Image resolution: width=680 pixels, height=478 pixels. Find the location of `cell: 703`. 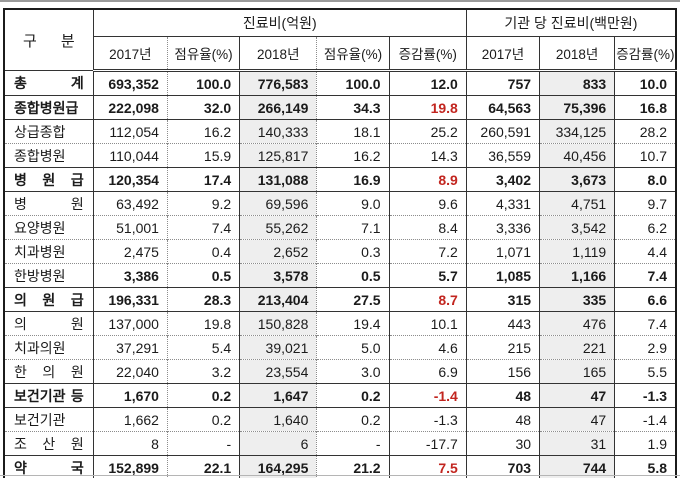

cell: 703 is located at coordinates (502, 466).